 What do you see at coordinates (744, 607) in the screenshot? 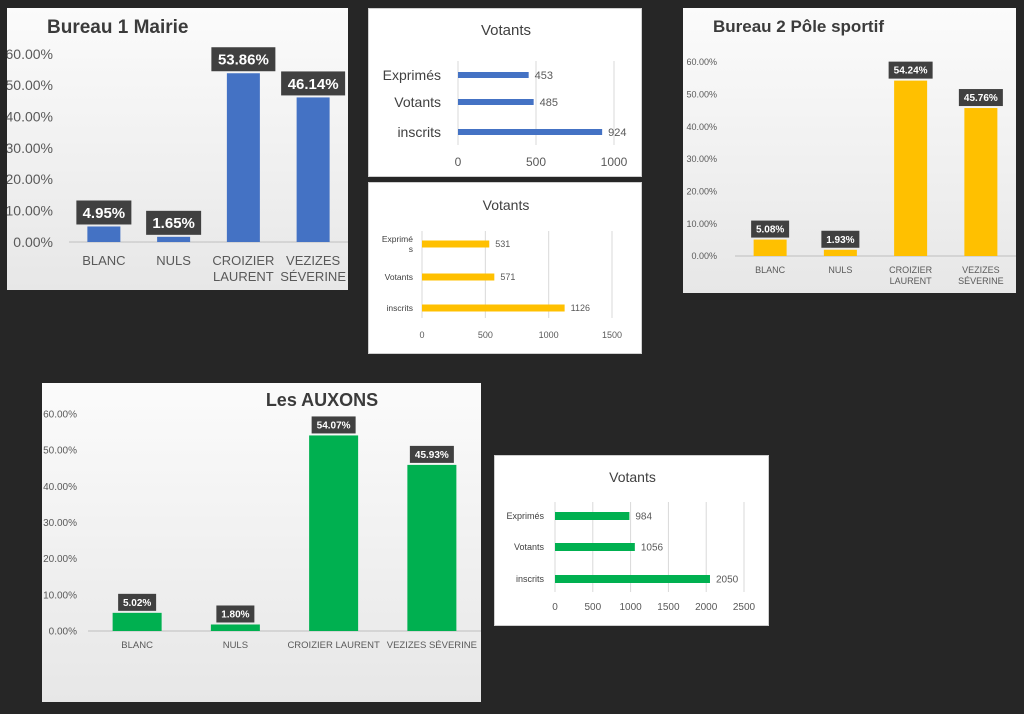
I see `x-tick-label: 2500` at bounding box center [744, 607].